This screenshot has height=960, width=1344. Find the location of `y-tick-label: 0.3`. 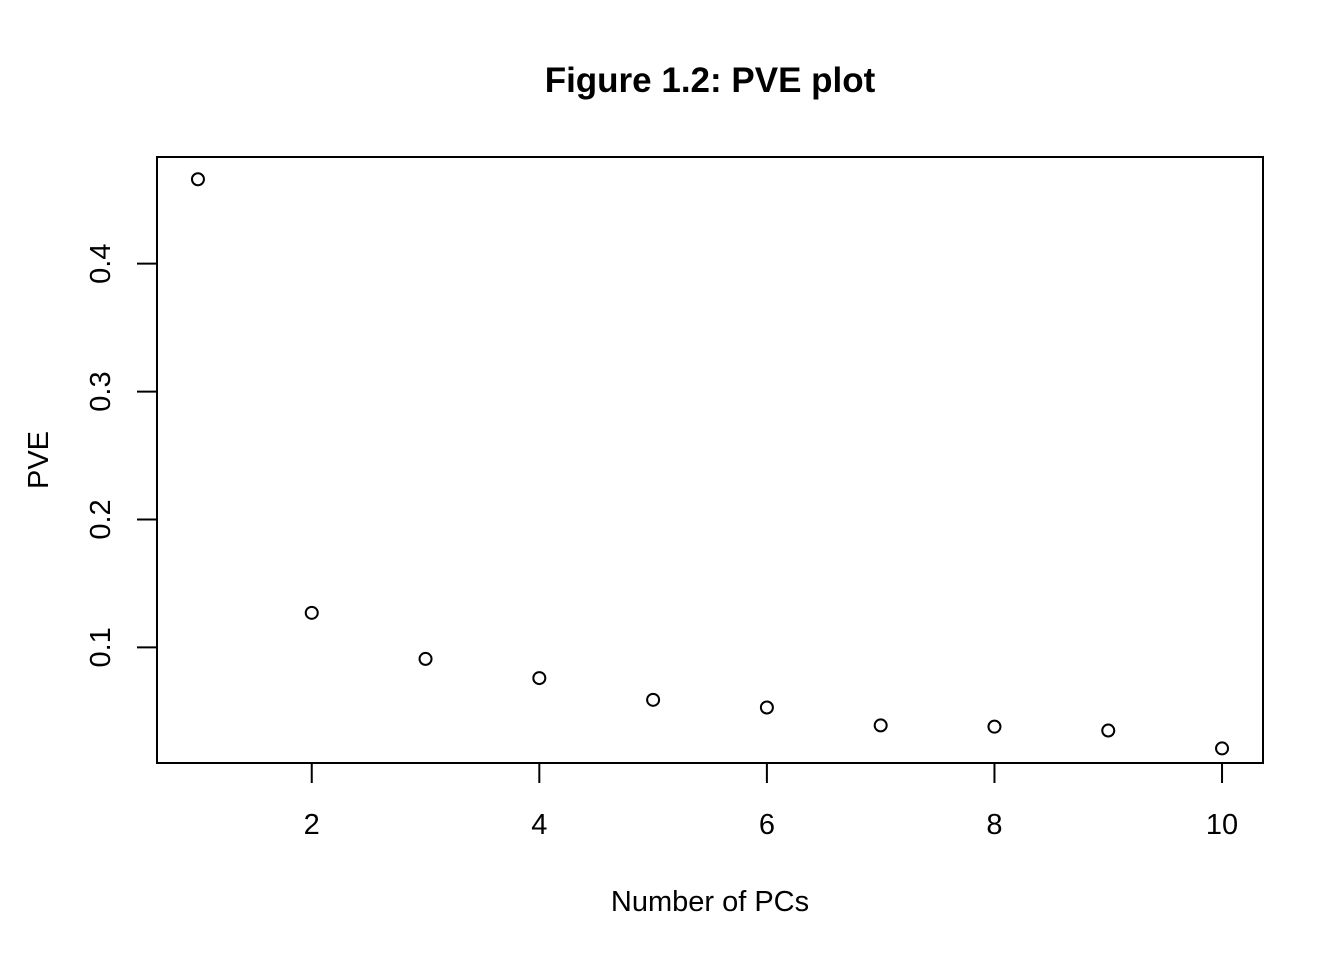

y-tick-label: 0.3 is located at coordinates (101, 391).